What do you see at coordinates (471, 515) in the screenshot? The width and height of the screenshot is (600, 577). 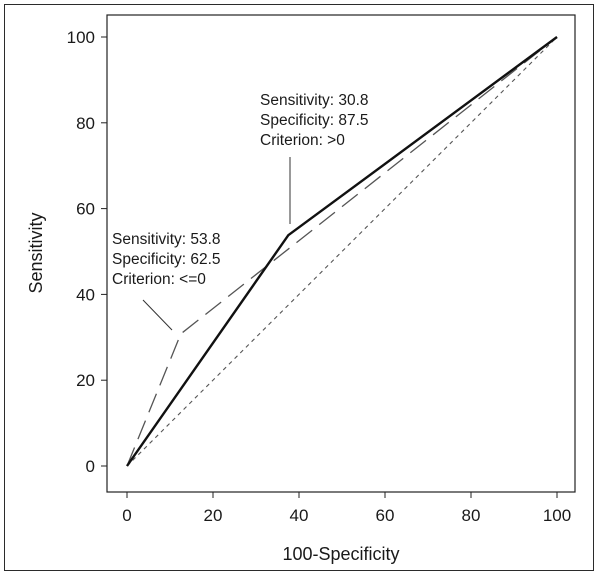 I see `x-tick-label: 80` at bounding box center [471, 515].